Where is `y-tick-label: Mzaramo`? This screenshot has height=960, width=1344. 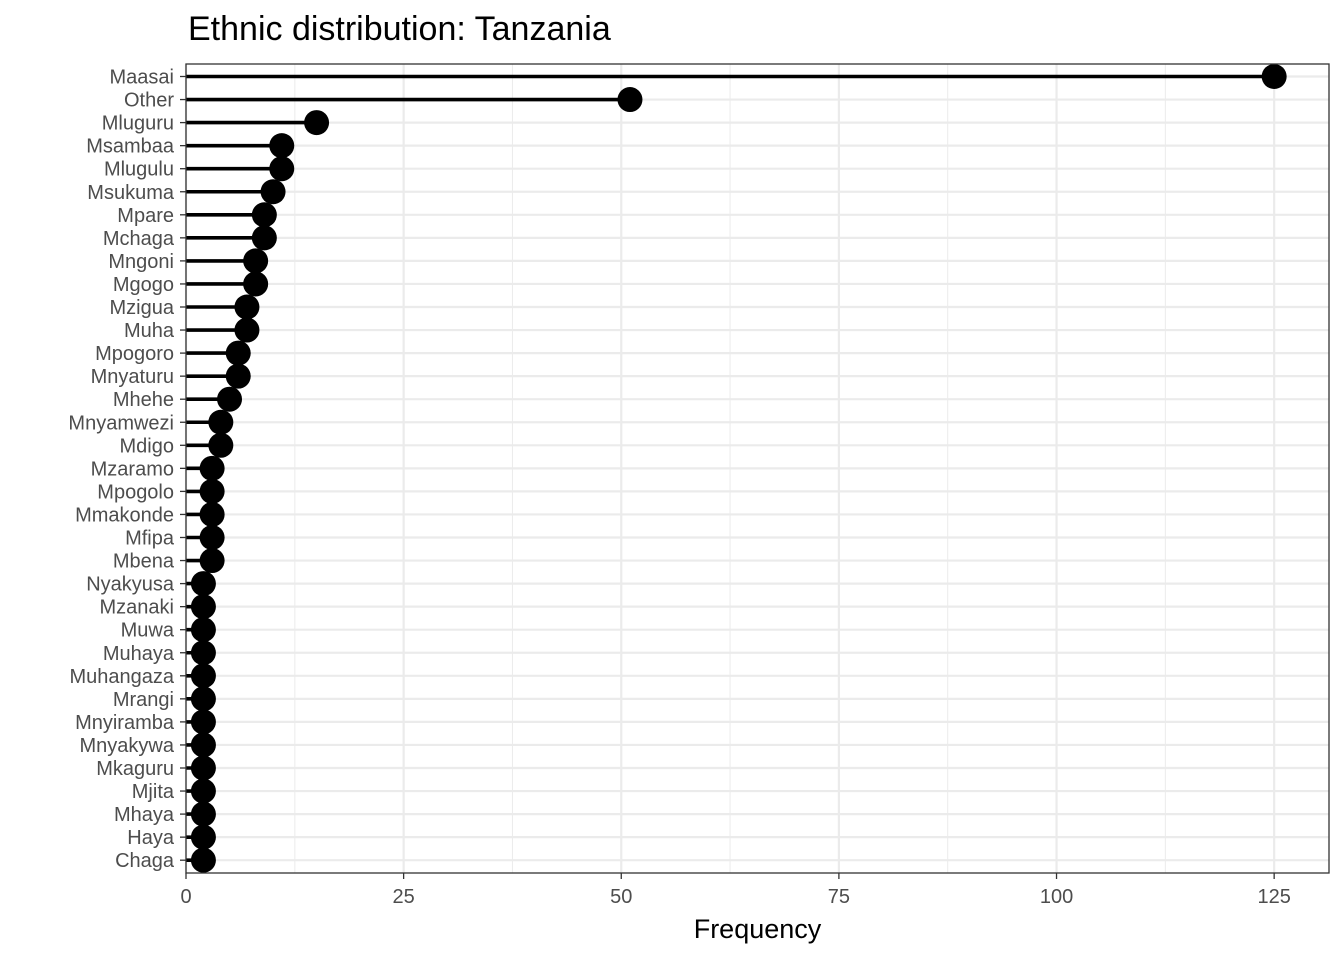
y-tick-label: Mzaramo is located at coordinates (132, 469).